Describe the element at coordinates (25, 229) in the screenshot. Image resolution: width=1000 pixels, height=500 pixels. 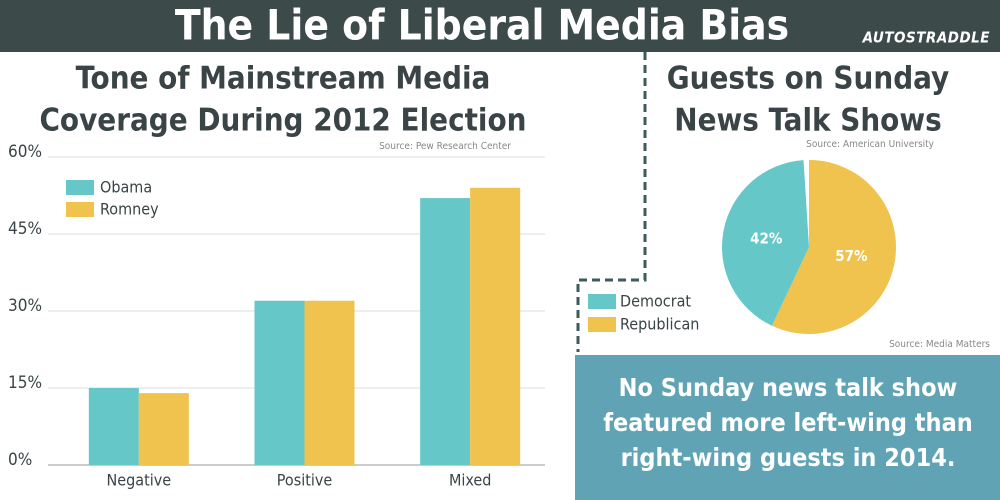
I see `y-tick-label: 45%` at that location.